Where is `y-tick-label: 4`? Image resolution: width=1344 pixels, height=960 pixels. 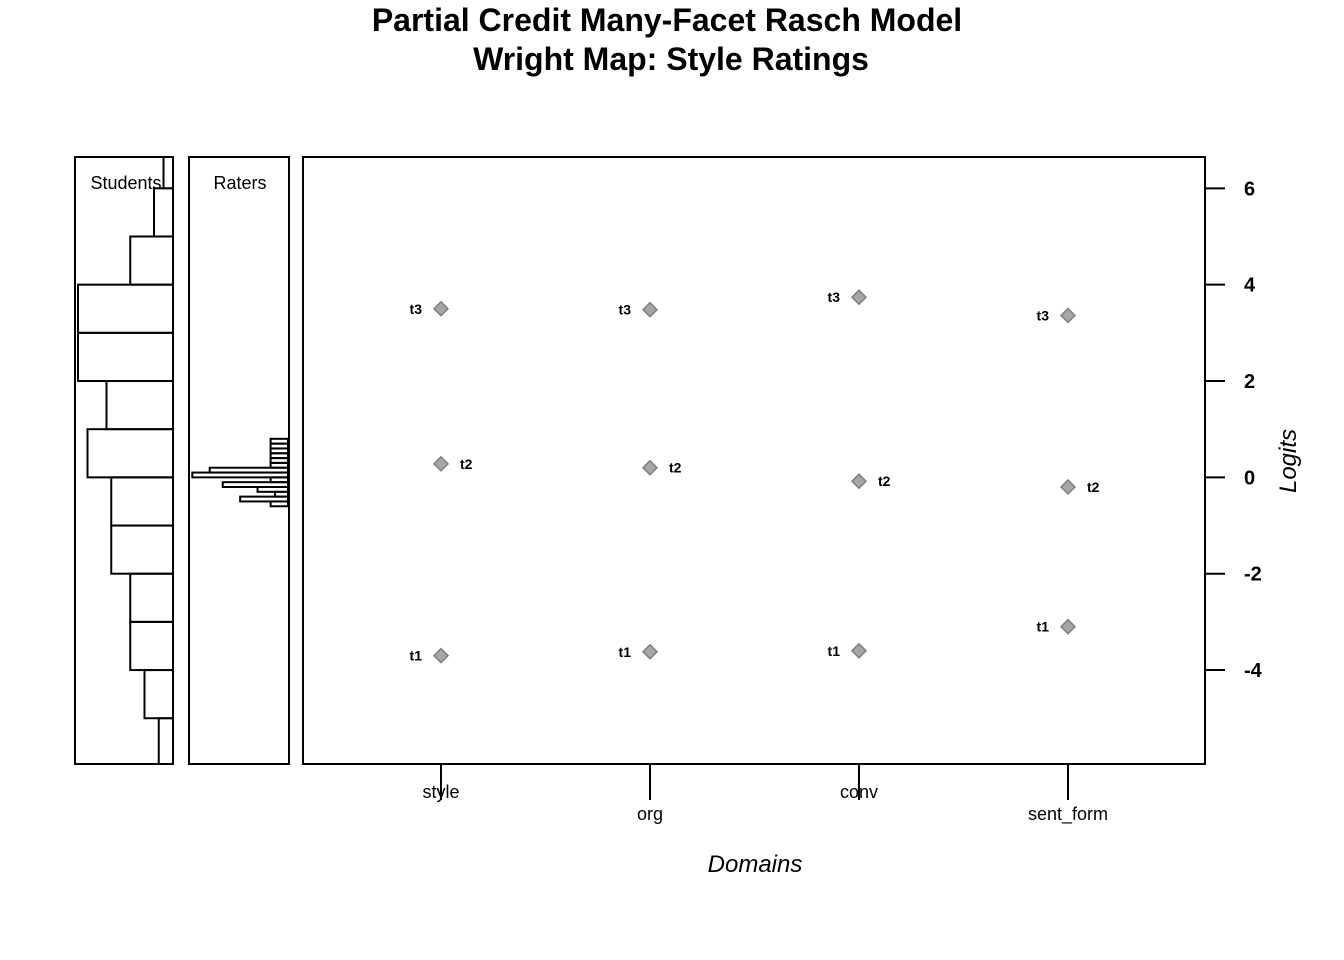
y-tick-label: 4 is located at coordinates (1250, 286).